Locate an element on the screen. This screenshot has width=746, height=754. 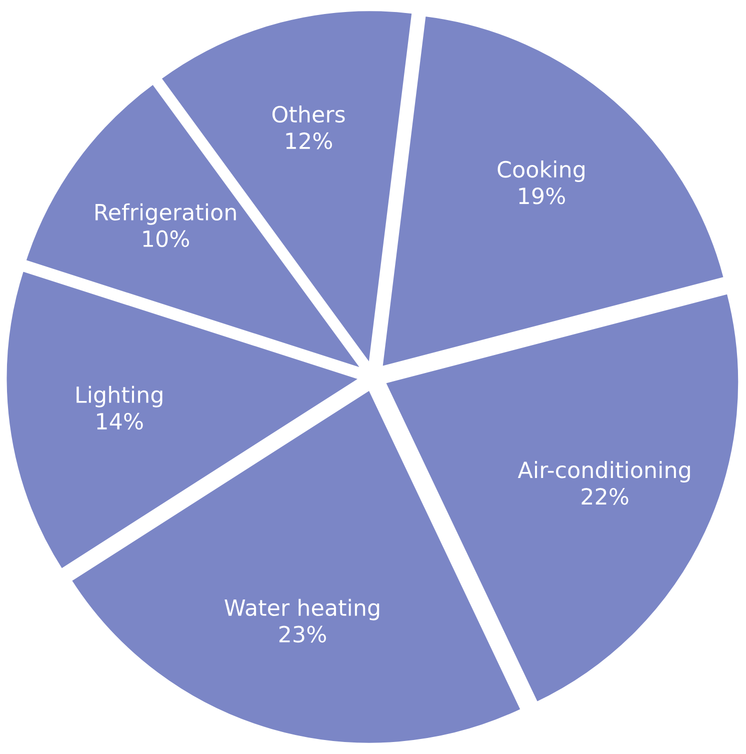
data-label: 12% is located at coordinates (309, 141).